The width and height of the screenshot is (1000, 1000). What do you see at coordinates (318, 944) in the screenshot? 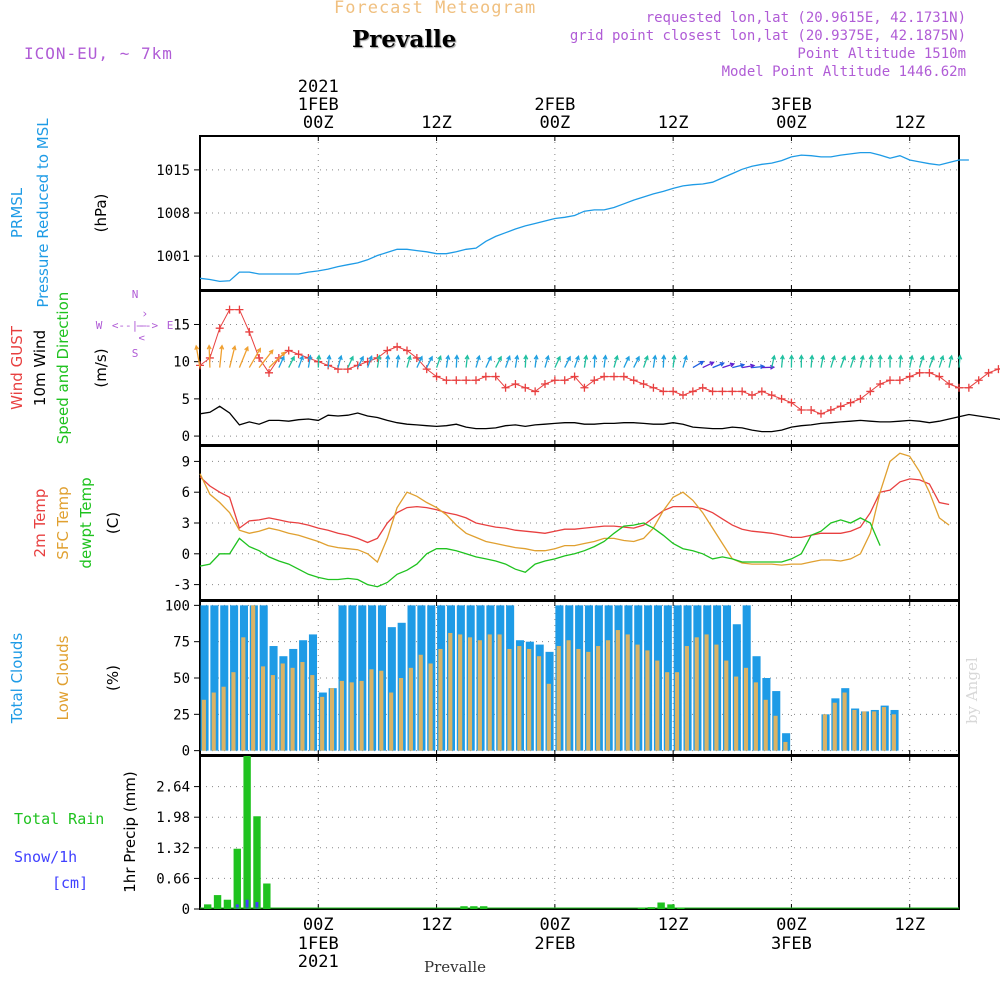
I see `bottom-date-label: 1FEB` at bounding box center [318, 944].